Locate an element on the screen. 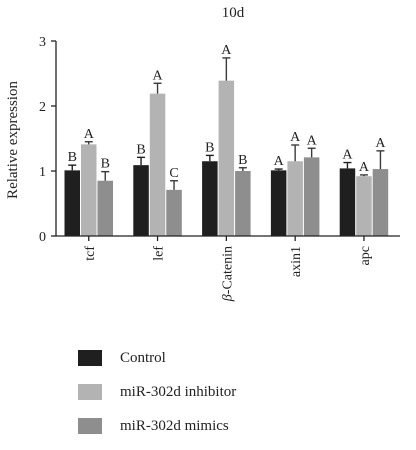 The image size is (416, 450). legend-item-mimics: miR-302d mimics is located at coordinates (238, 433).